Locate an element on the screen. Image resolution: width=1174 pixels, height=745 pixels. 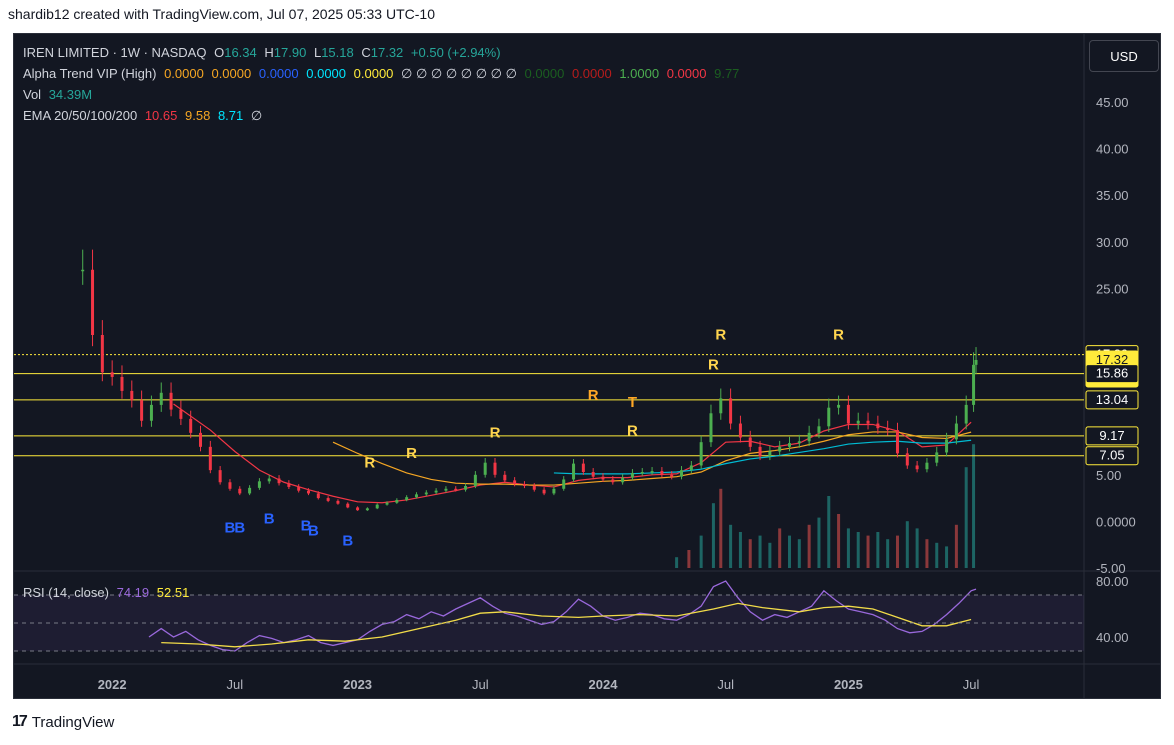
price-label-text: 9.17 is located at coordinates (1111, 435).